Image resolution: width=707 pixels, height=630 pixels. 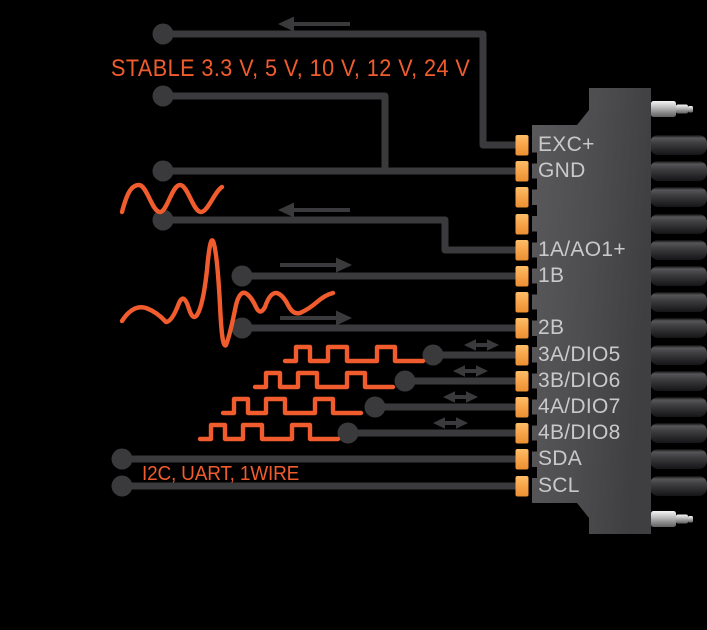 What do you see at coordinates (291, 68) in the screenshot?
I see `stable-voltages-label: STABLE 3.3 V, 5 V, 10 V, 12 V, 24 V` at bounding box center [291, 68].